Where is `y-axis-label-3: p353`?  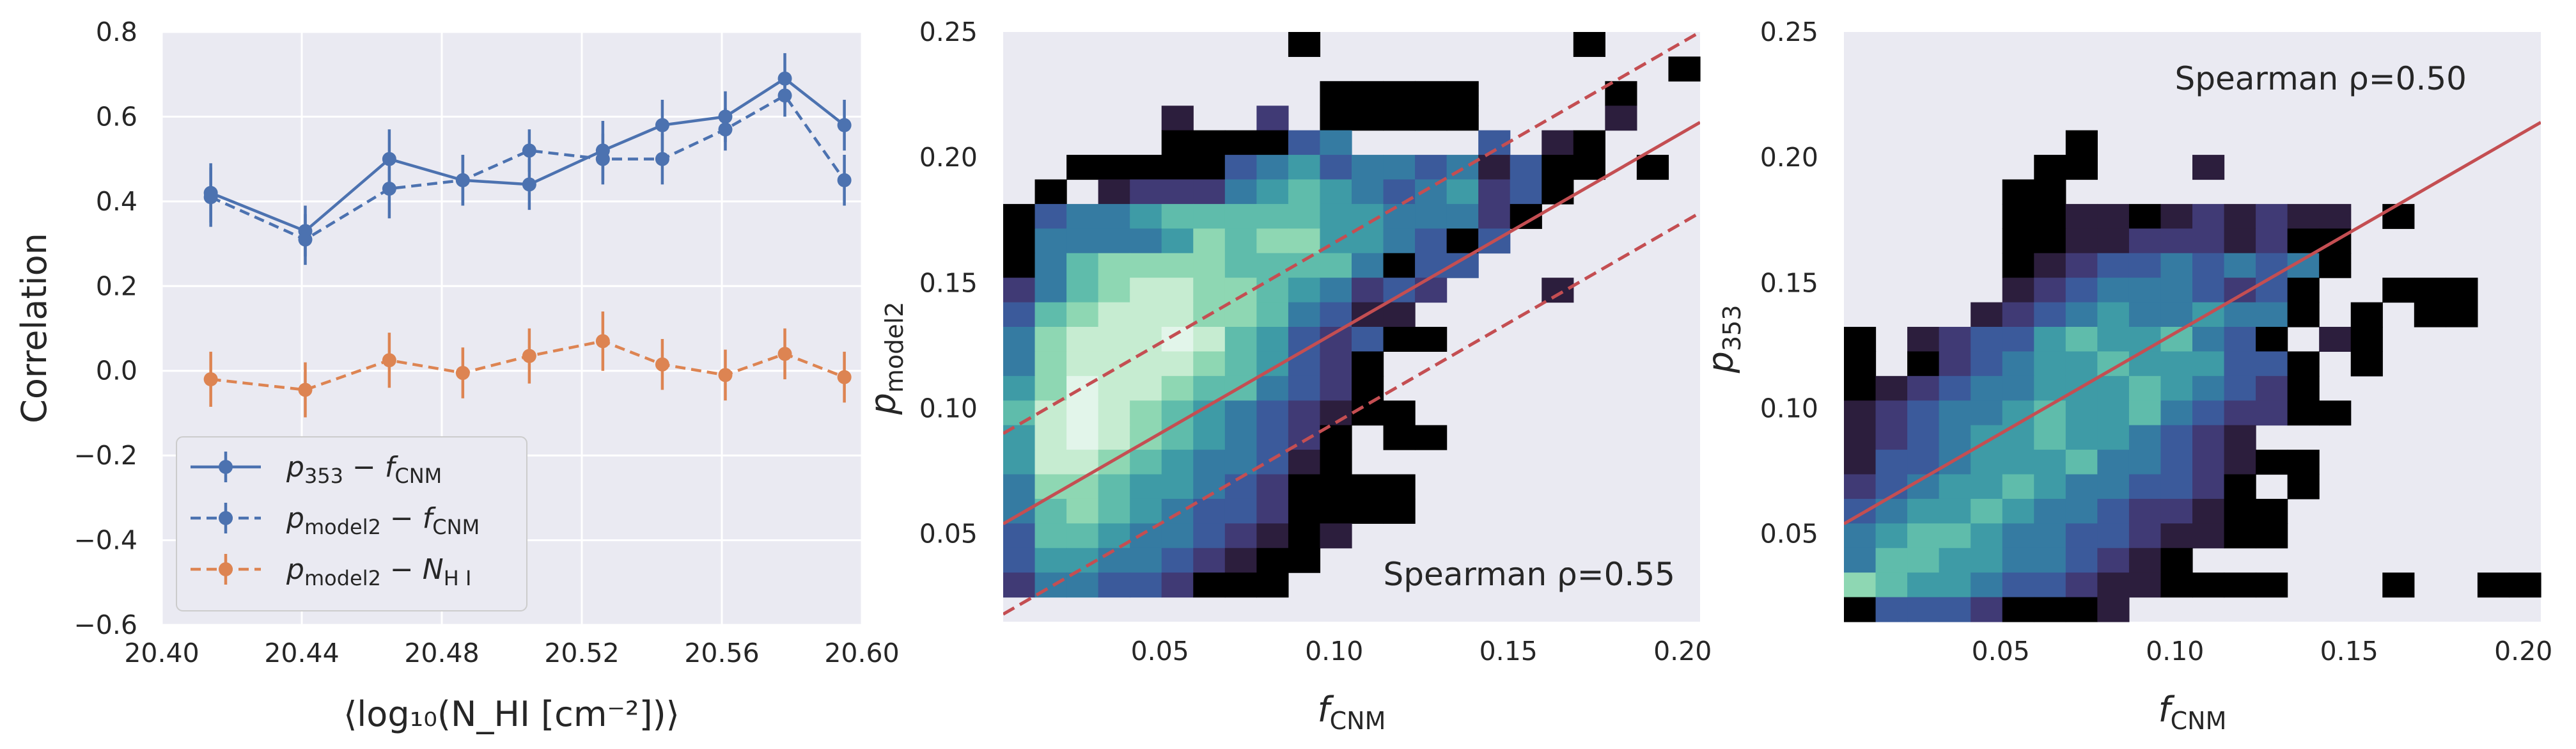
y-axis-label-3: p353 is located at coordinates (1723, 340).